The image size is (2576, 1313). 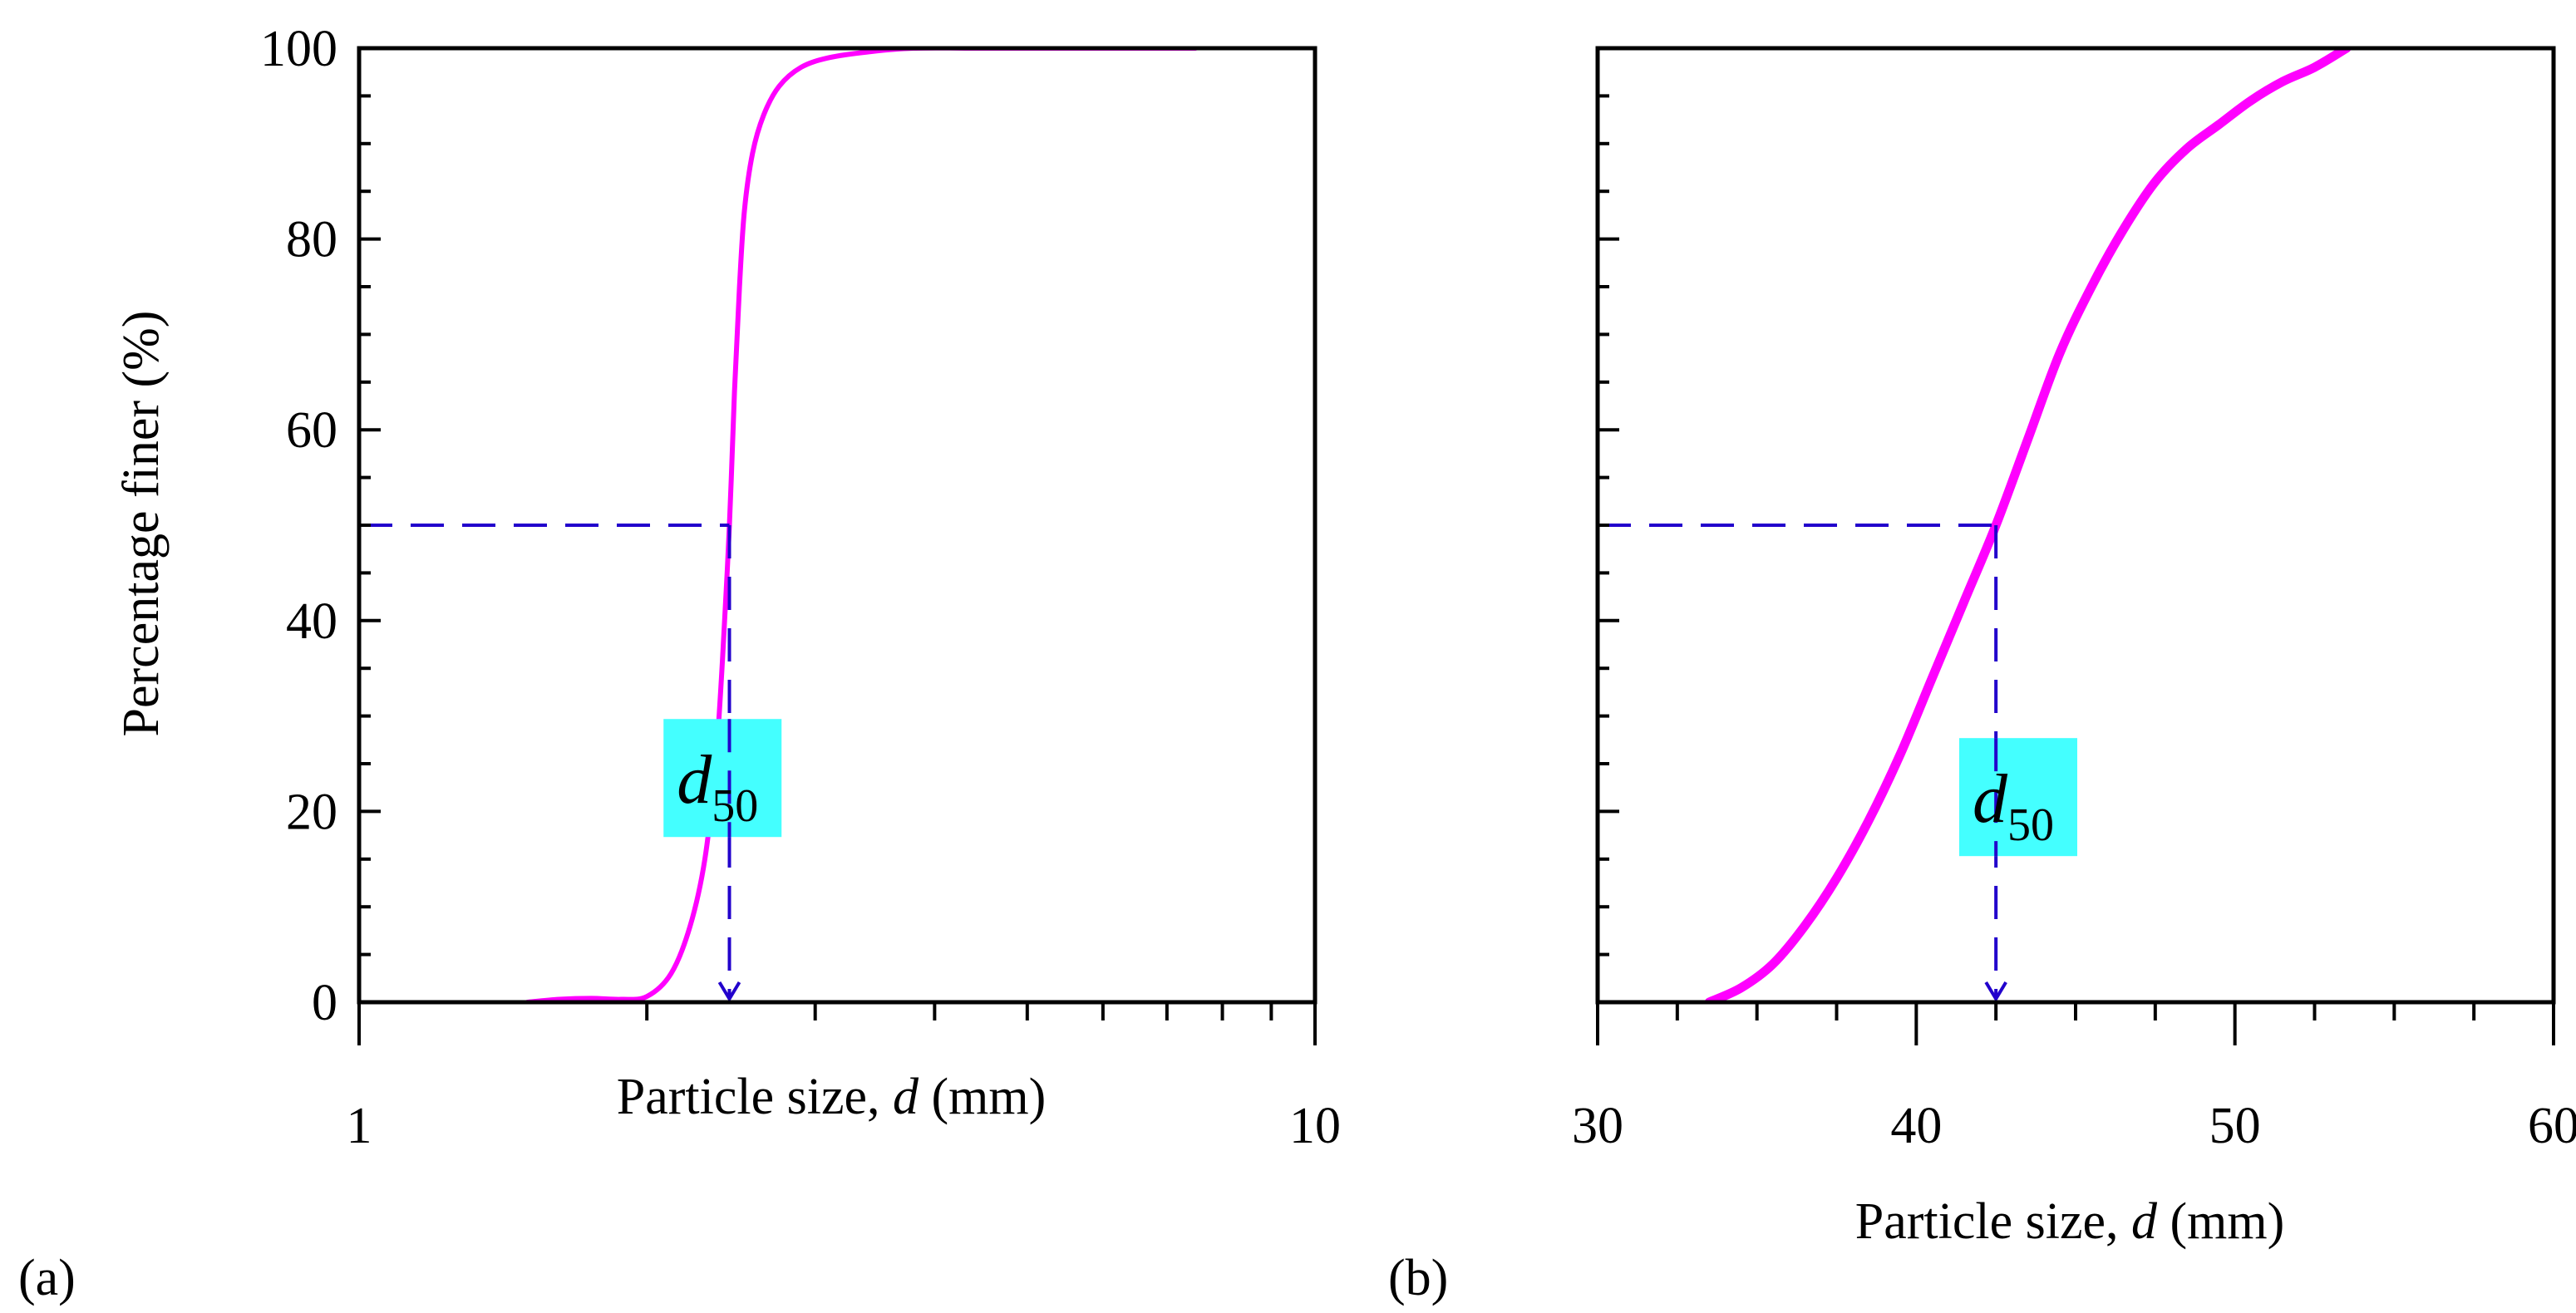 I want to click on panel-a-x-axis-title: Particle size, d (mm), so click(x=832, y=1097).